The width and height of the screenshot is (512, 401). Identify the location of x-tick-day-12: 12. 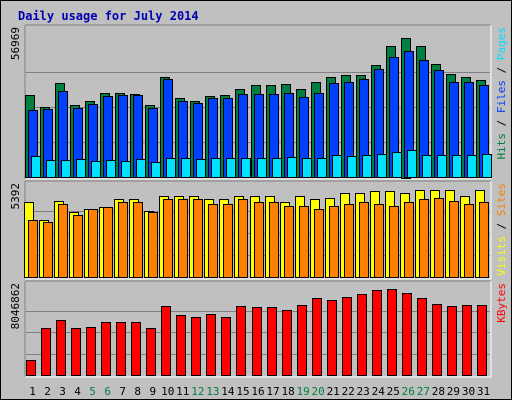
(197, 391).